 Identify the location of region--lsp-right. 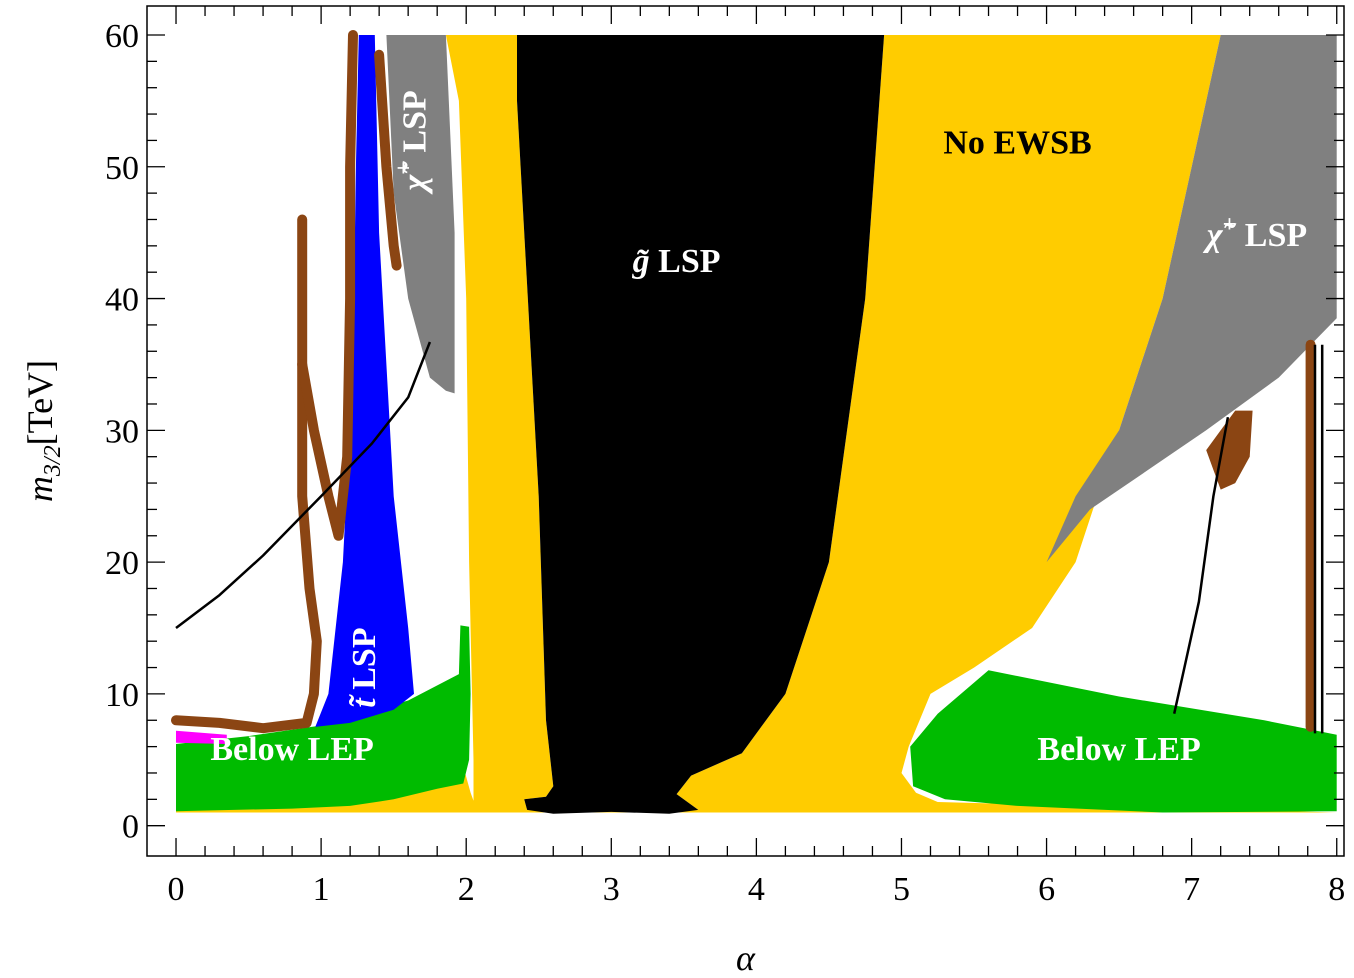
(1191, 299).